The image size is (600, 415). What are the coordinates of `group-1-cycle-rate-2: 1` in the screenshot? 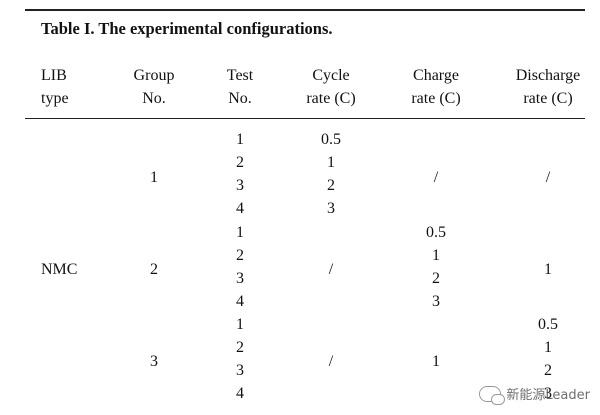 It's located at (331, 162).